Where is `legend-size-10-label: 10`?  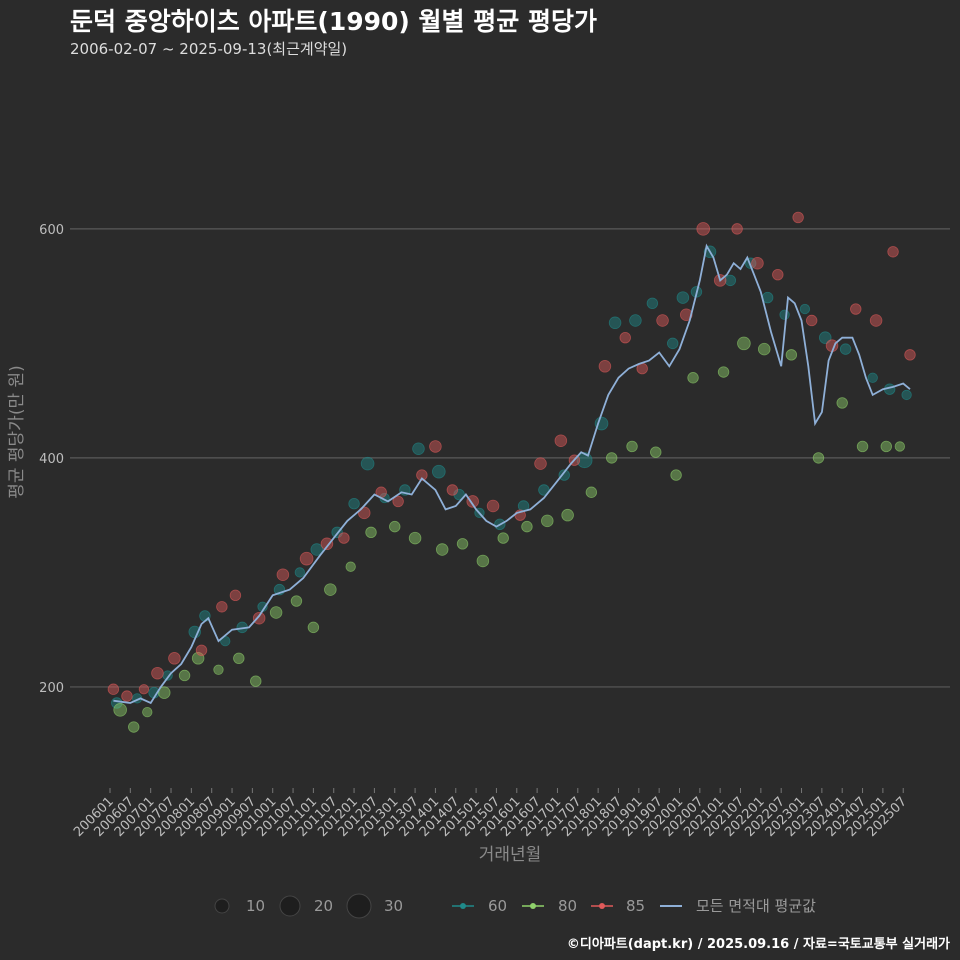
legend-size-10-label: 10 is located at coordinates (255, 906).